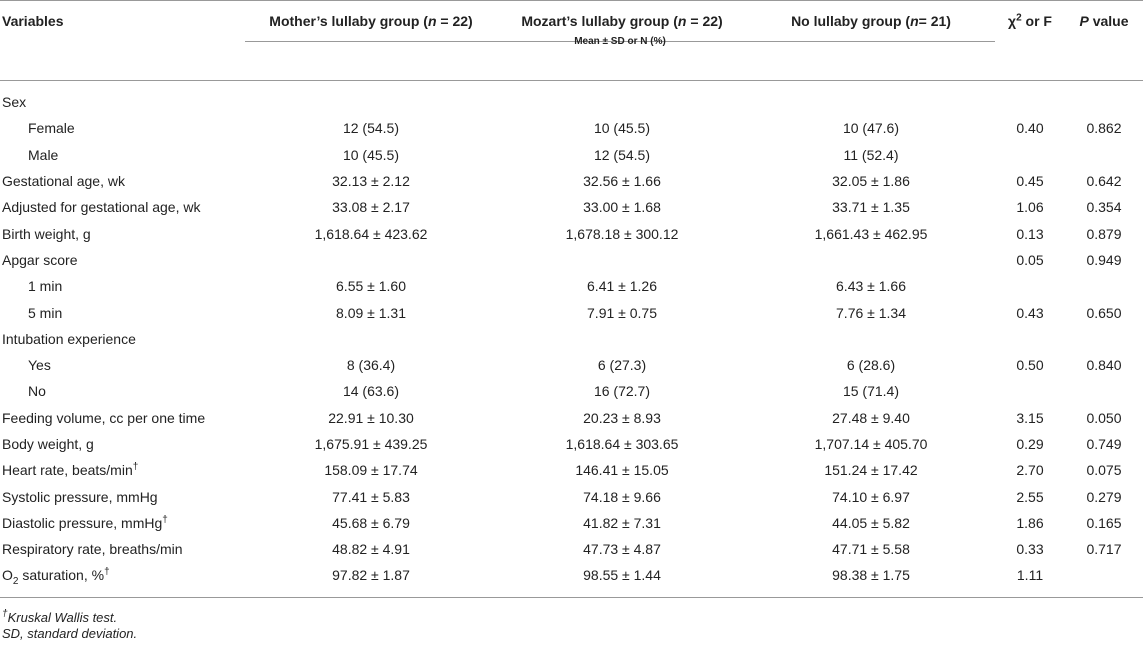 This screenshot has width=1143, height=652. Describe the element at coordinates (871, 496) in the screenshot. I see `table-cell: 74.10 ± 6.97` at that location.